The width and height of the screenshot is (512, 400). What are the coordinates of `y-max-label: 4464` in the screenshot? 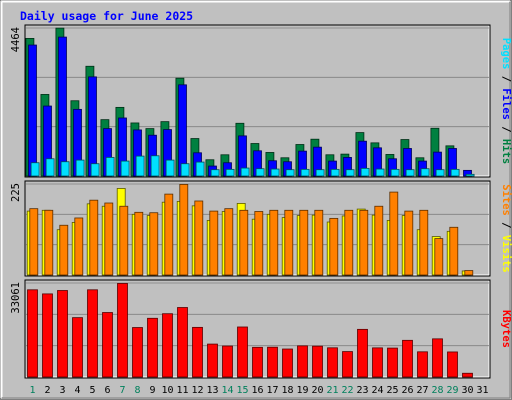 It's located at (16, 39).